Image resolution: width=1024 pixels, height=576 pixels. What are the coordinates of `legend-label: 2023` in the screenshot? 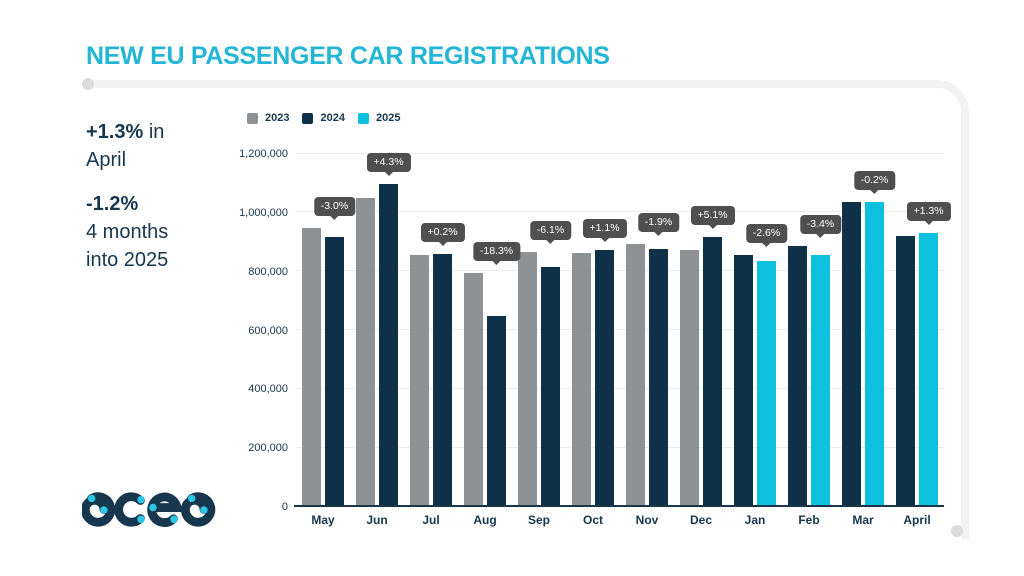 It's located at (277, 118).